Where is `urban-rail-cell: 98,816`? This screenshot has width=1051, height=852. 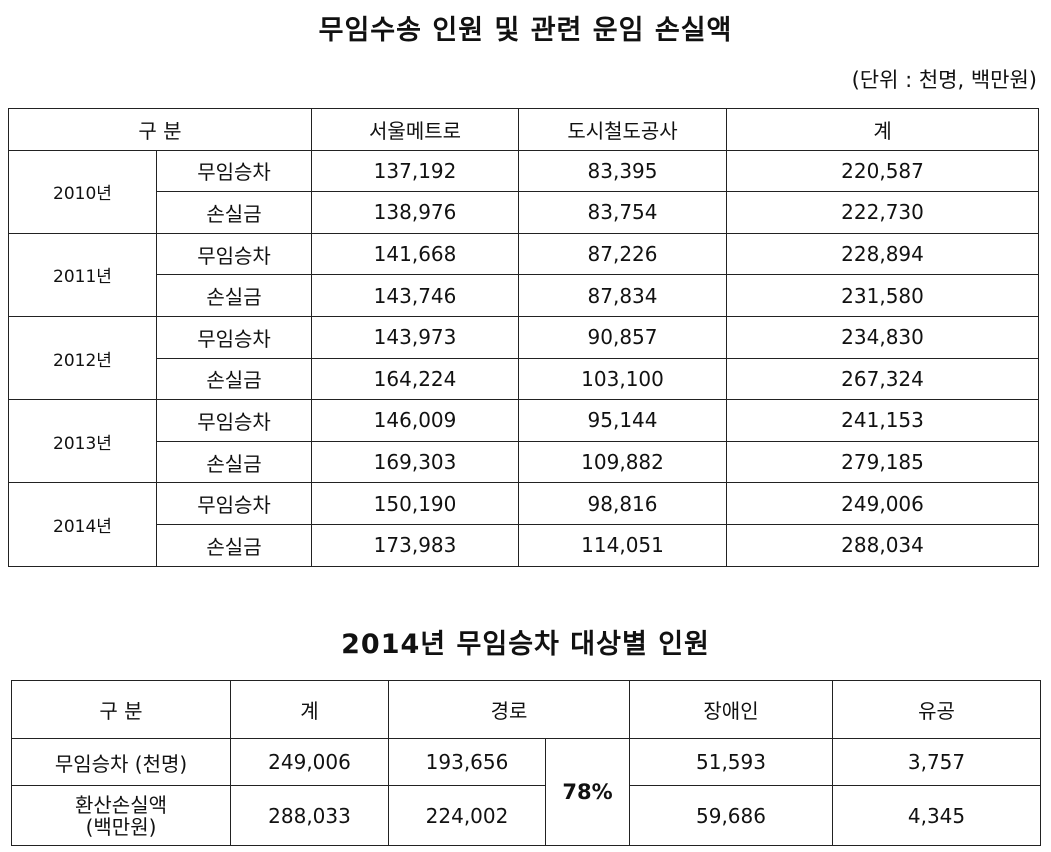 urban-rail-cell: 98,816 is located at coordinates (623, 503).